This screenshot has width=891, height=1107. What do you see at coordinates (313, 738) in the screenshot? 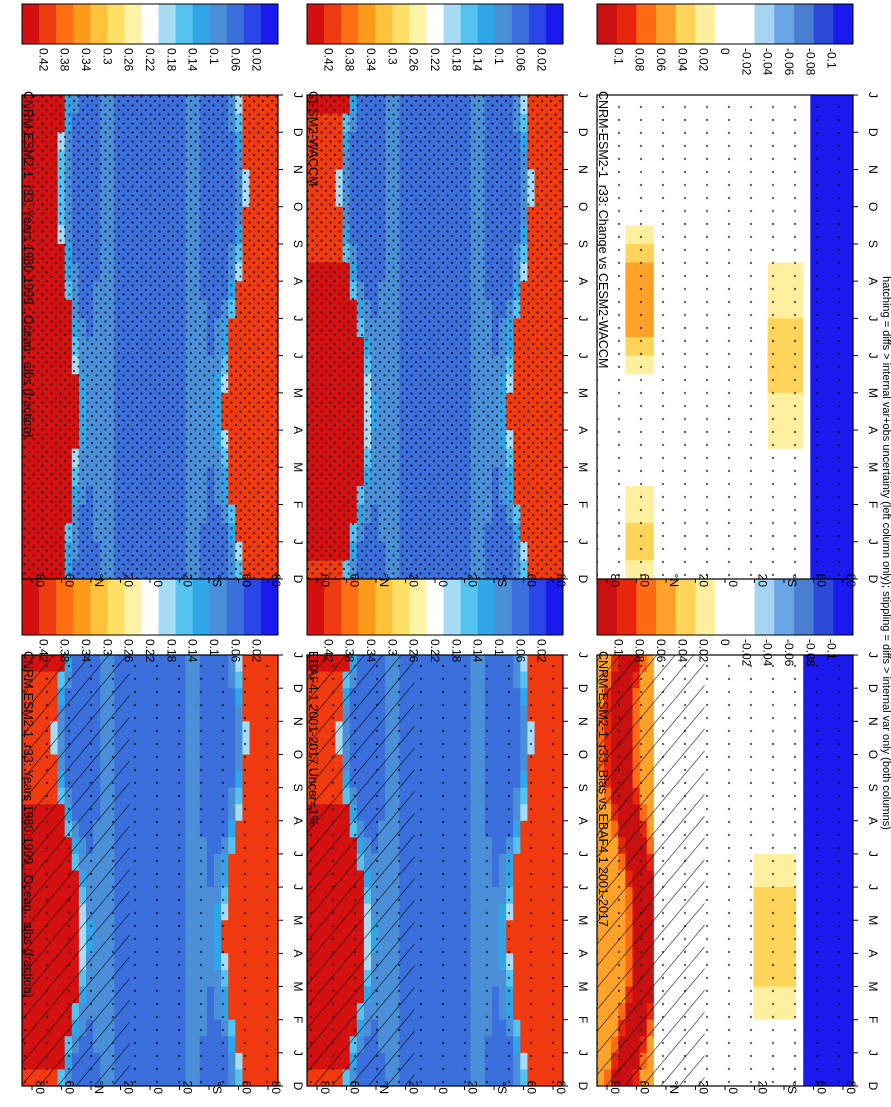
I see `chart-title: EBAF4.1 2001-2017 Uncer=1%` at bounding box center [313, 738].